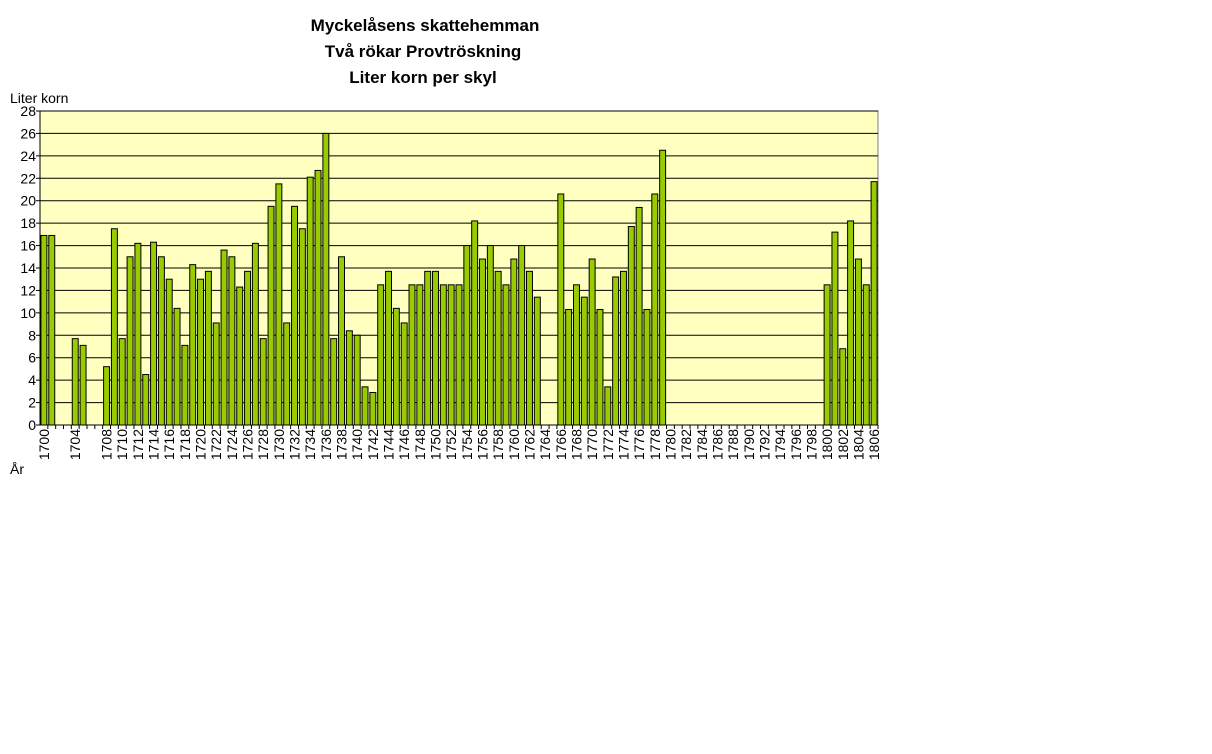  I want to click on x-tick-label: 1742, so click(373, 444).